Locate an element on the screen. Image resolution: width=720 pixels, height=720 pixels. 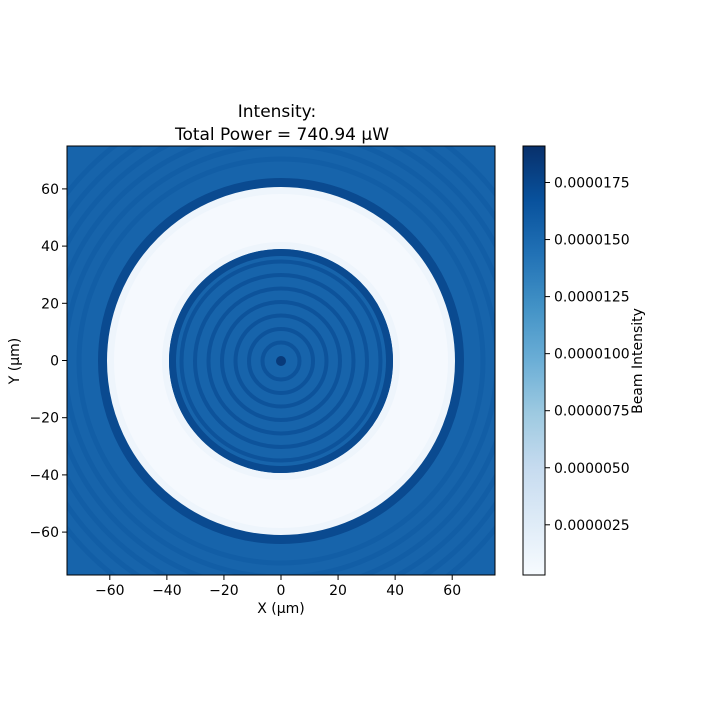
x-axis-label: X (μm) is located at coordinates (281, 609).